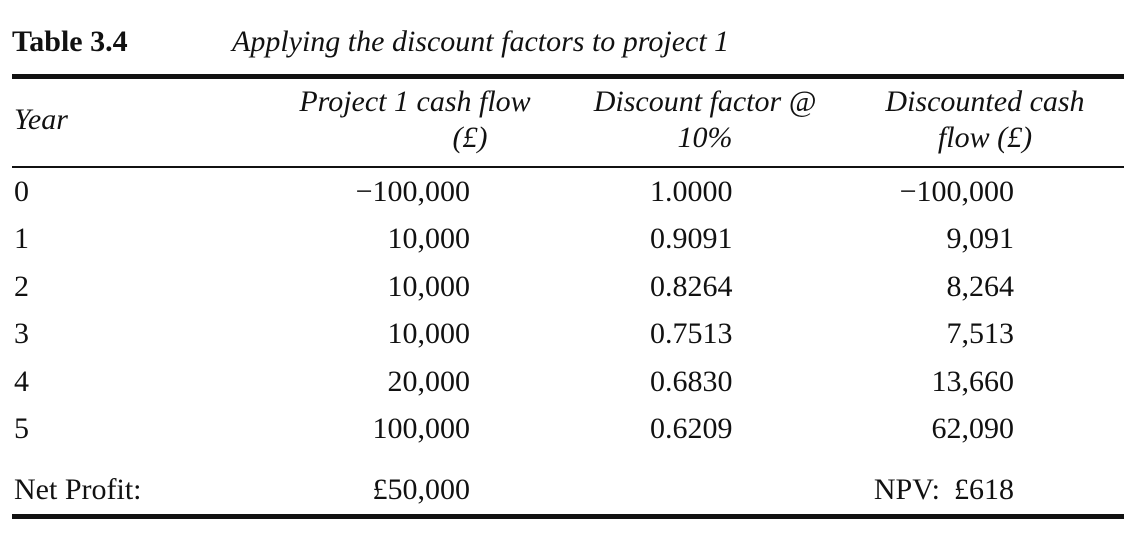  What do you see at coordinates (985, 137) in the screenshot?
I see `header-discounted-line2: flow (£)` at bounding box center [985, 137].